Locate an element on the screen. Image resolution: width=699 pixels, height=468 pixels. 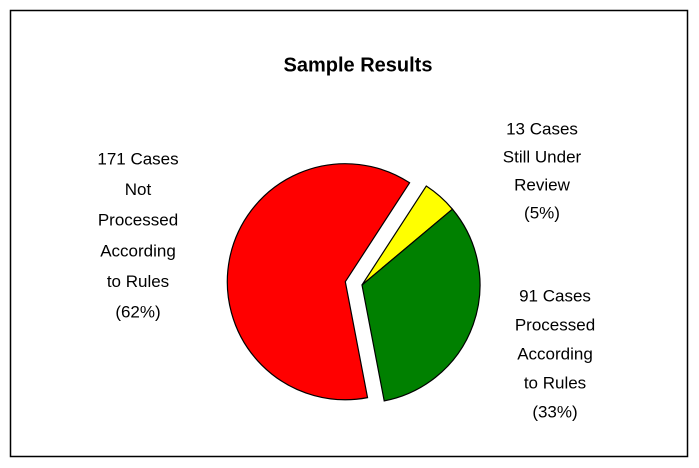
chart-title: Sample Results is located at coordinates (358, 65).